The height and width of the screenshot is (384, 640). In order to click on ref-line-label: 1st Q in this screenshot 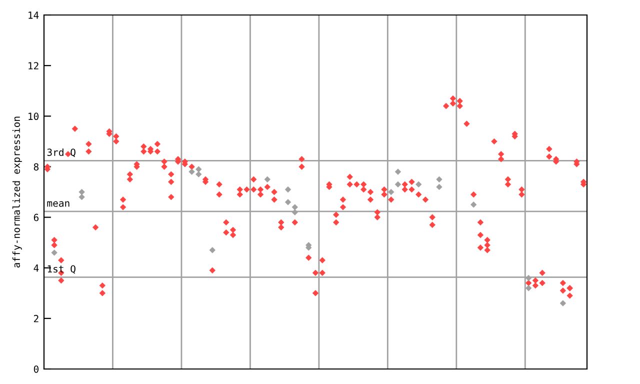, I will do `click(62, 269)`.